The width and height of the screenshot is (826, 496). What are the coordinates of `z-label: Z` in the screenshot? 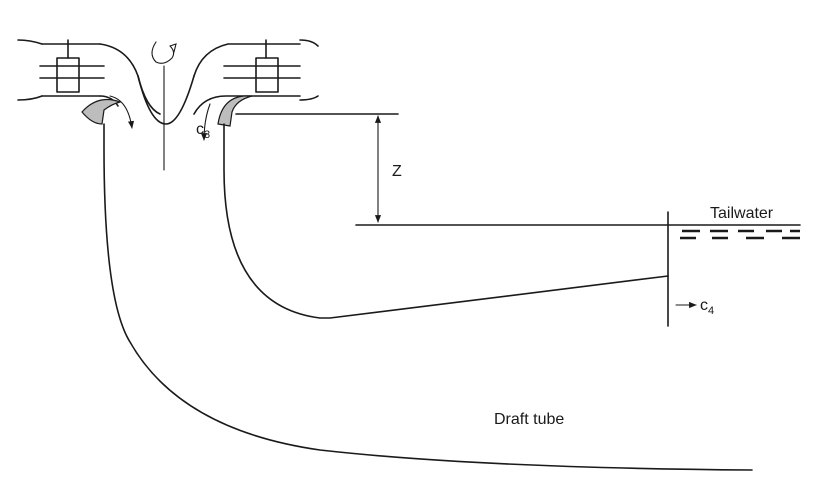 It's located at (397, 171).